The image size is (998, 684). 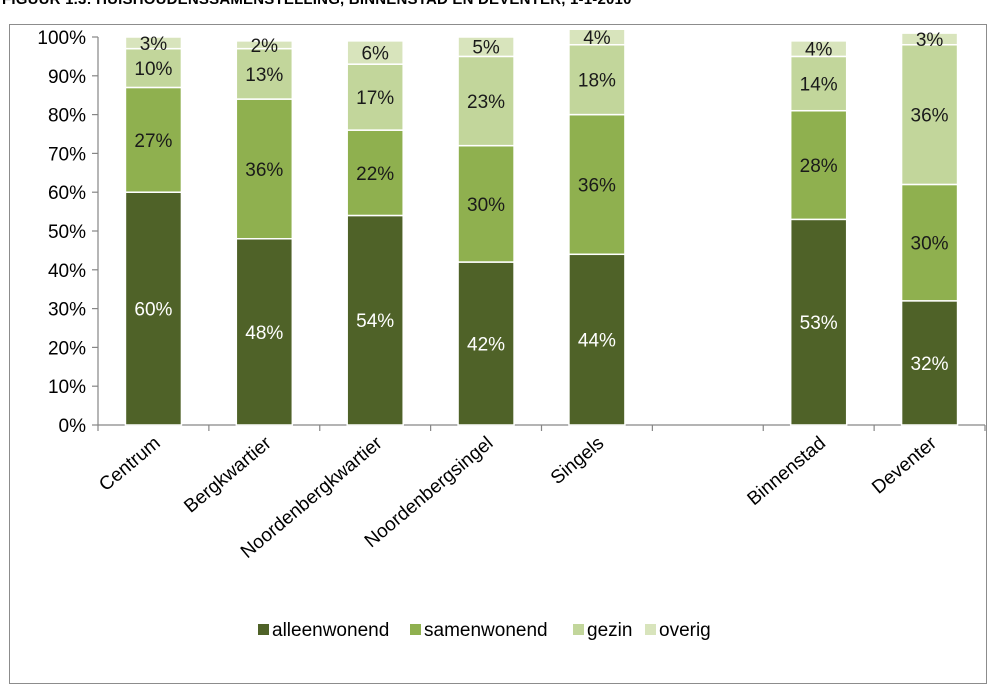 What do you see at coordinates (67, 116) in the screenshot?
I see `y-tick-label: 80%` at bounding box center [67, 116].